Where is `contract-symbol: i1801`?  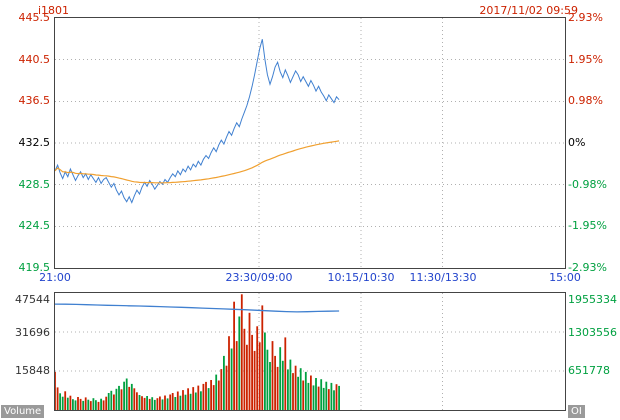
contract-symbol: i1801 is located at coordinates (54, 10).